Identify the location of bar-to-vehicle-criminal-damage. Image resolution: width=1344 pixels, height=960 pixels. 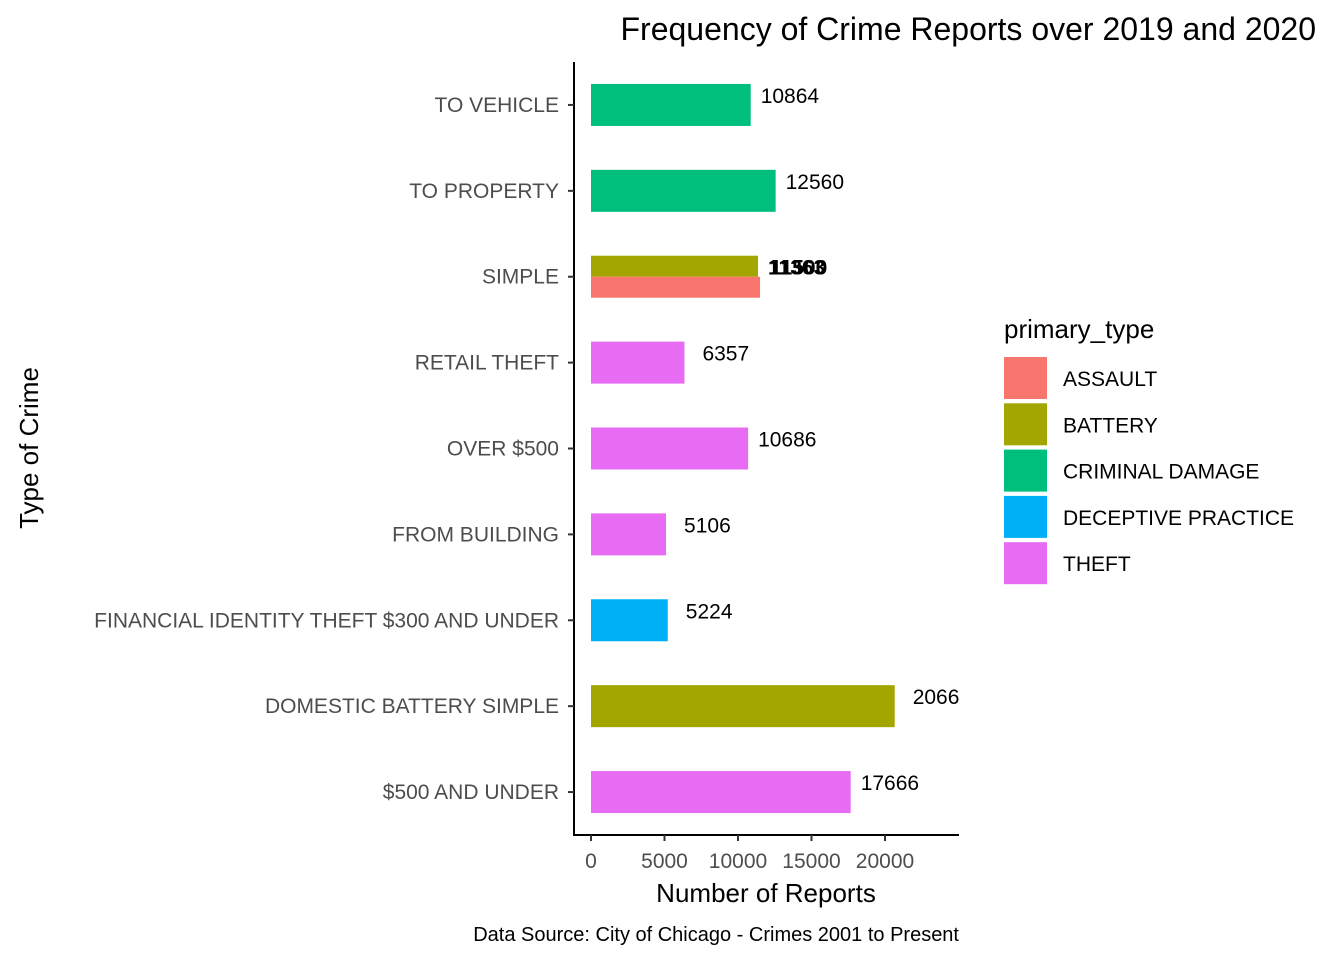
(671, 104).